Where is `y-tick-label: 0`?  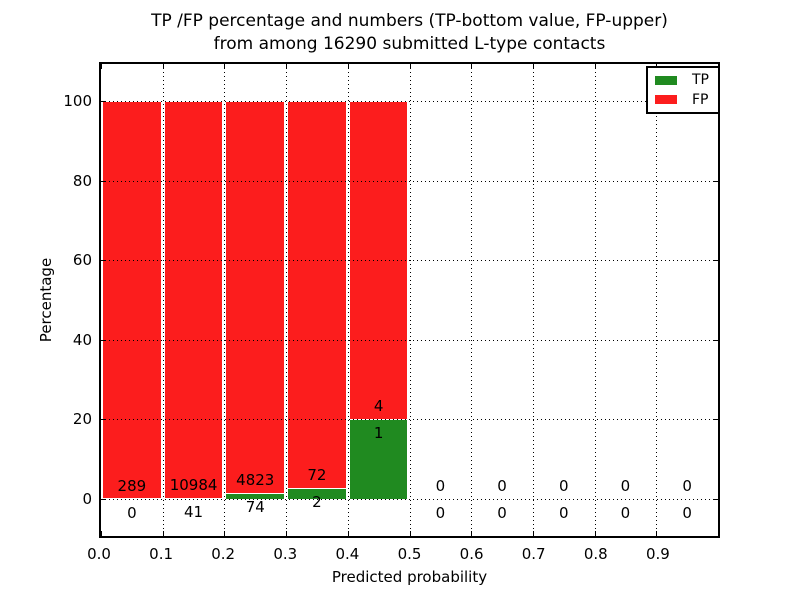
y-tick-label: 0 is located at coordinates (87, 499).